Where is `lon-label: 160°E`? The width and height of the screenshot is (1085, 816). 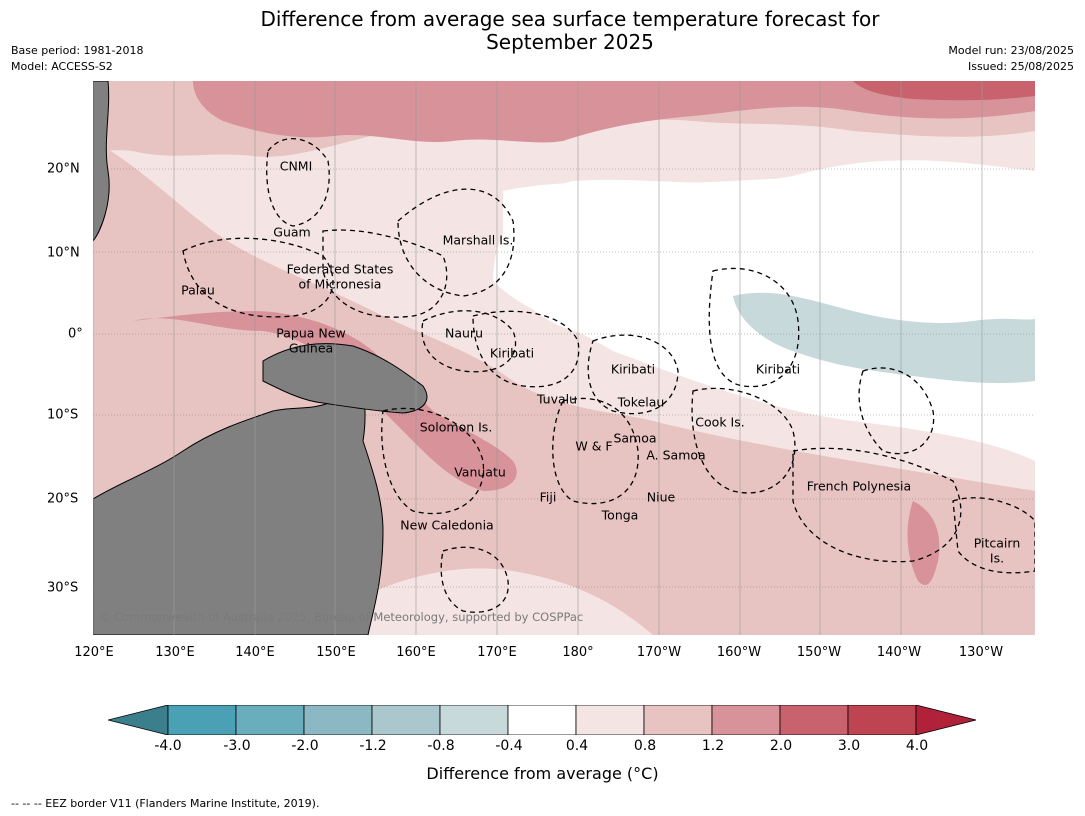 lon-label: 160°E is located at coordinates (416, 652).